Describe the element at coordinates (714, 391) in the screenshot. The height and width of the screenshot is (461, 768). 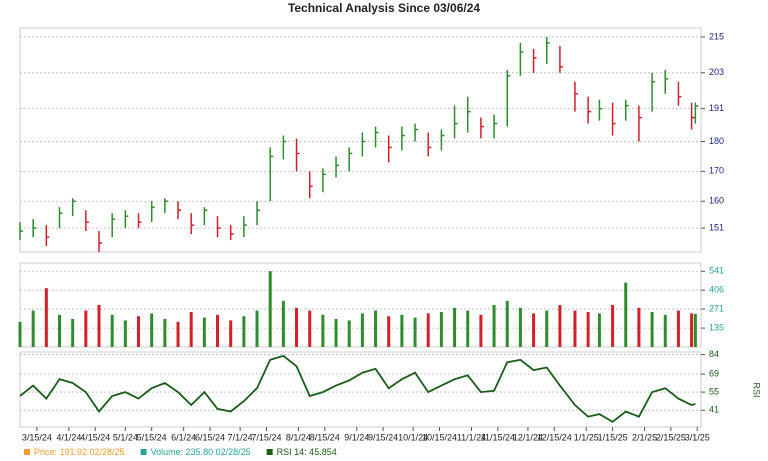
I see `y-tick-label: 55` at that location.